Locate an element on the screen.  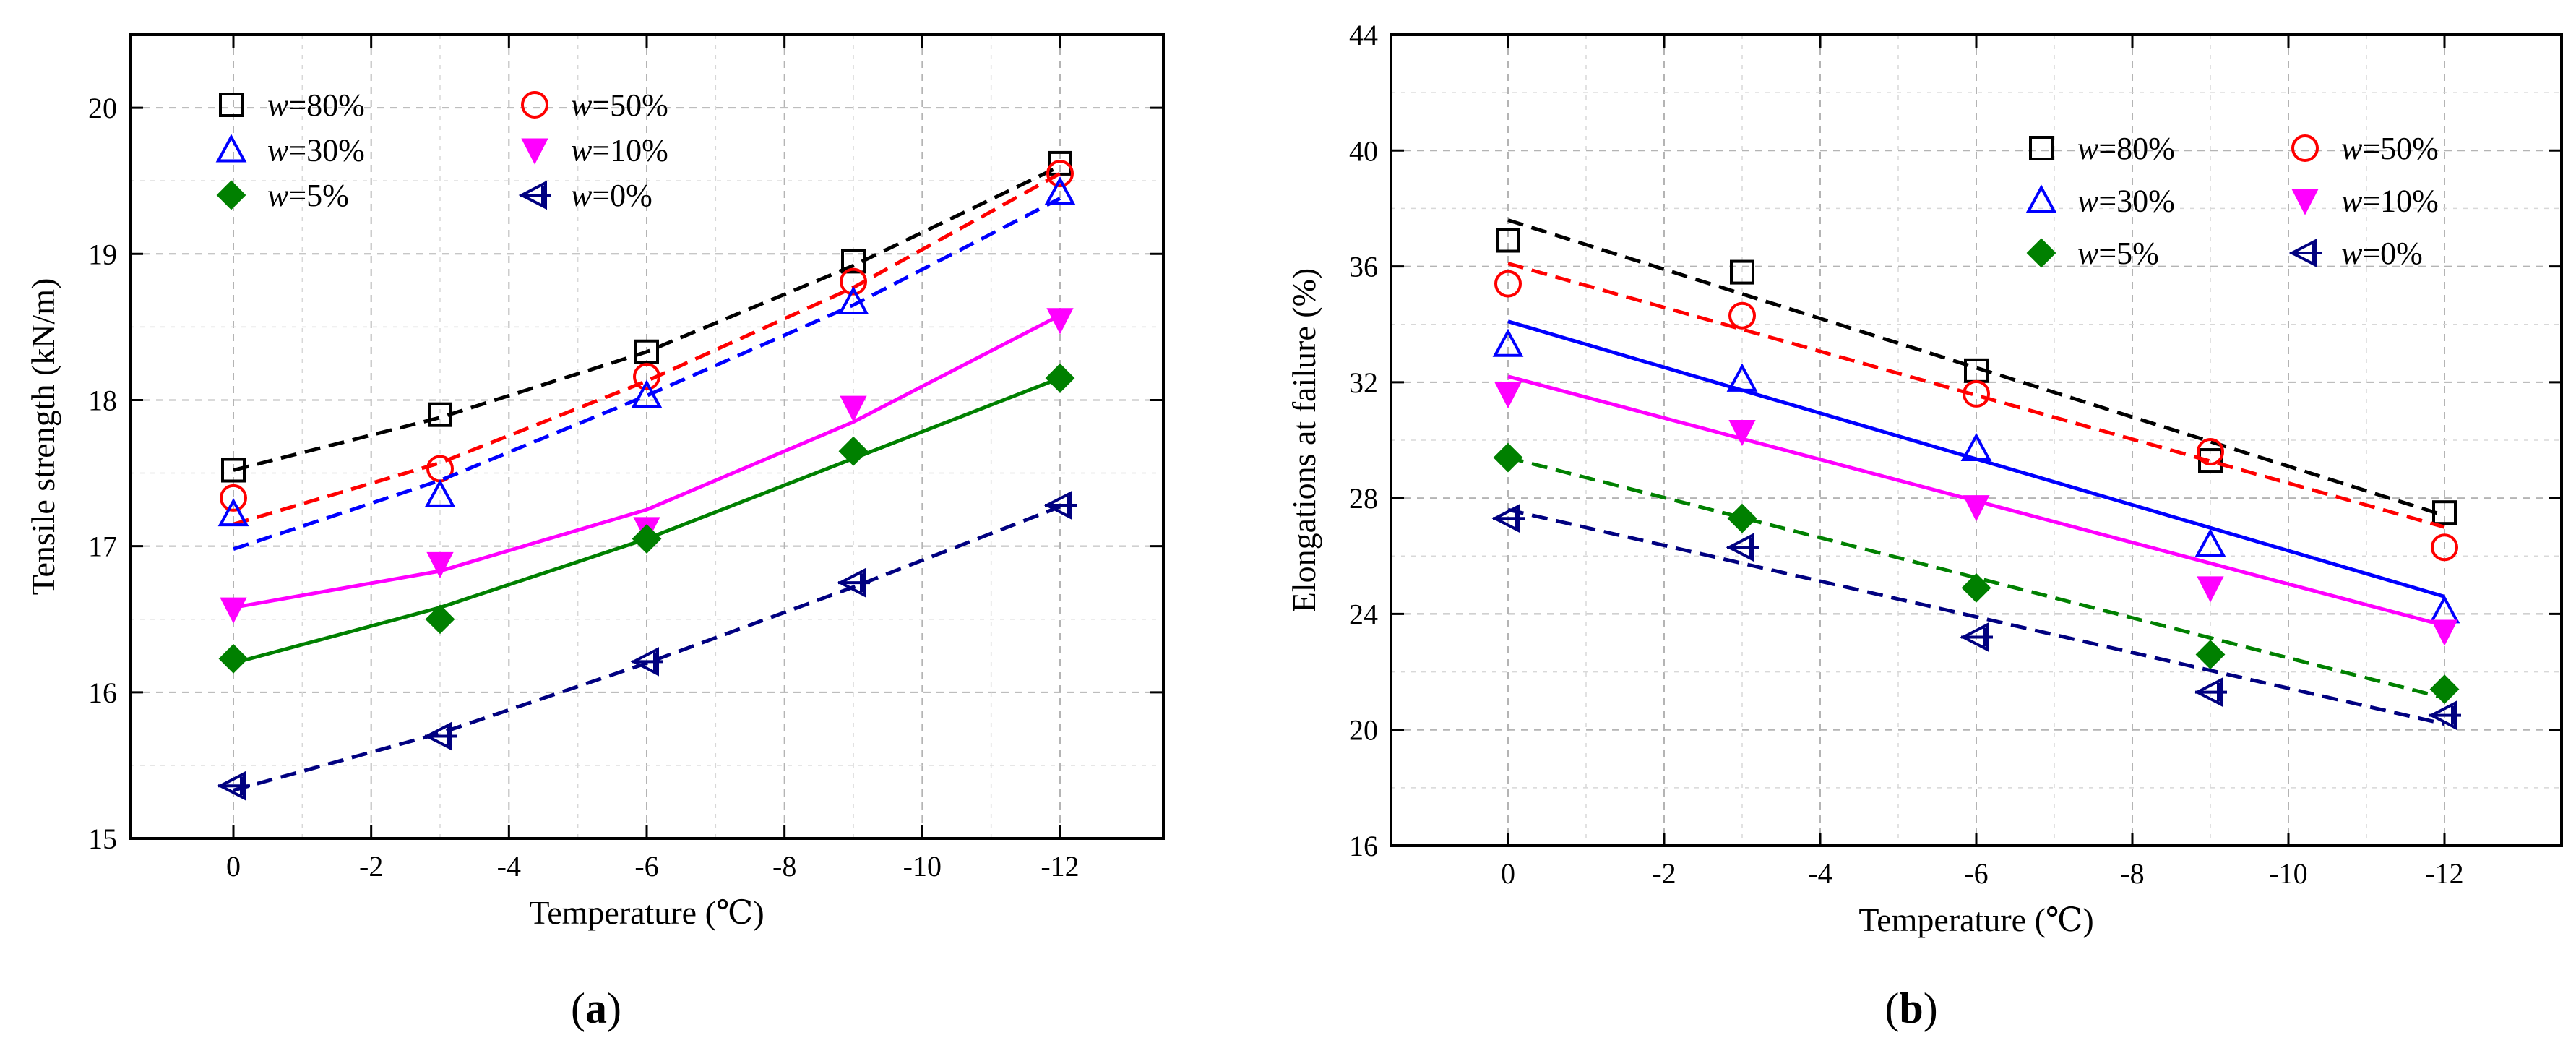
panel-label-letter: b is located at coordinates (1911, 1008).